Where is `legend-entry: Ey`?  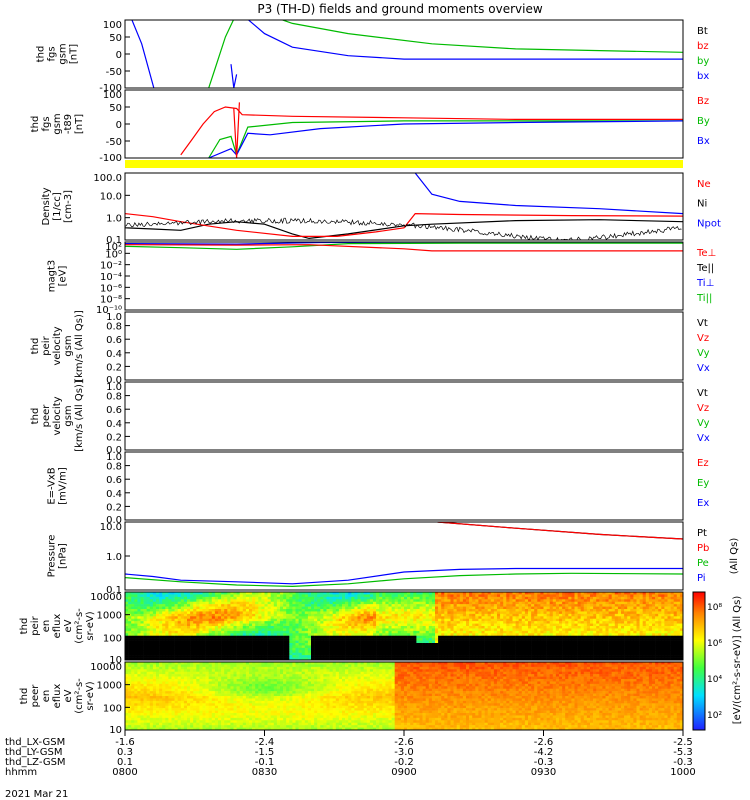 legend-entry: Ey is located at coordinates (703, 483).